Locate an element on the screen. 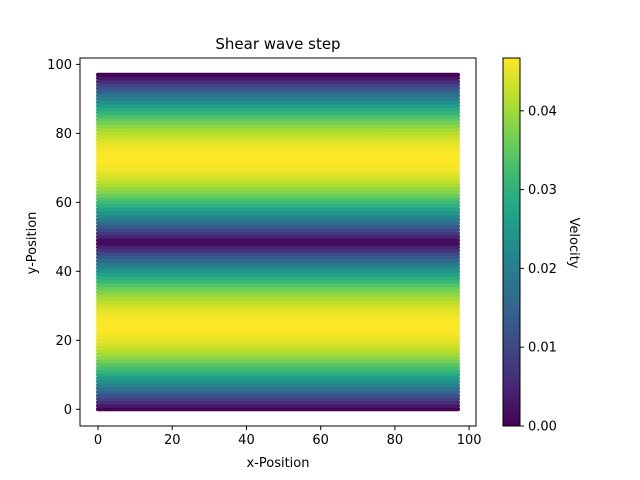 This screenshot has height=480, width=640. colorbar-tick-label: 0.01 is located at coordinates (542, 348).